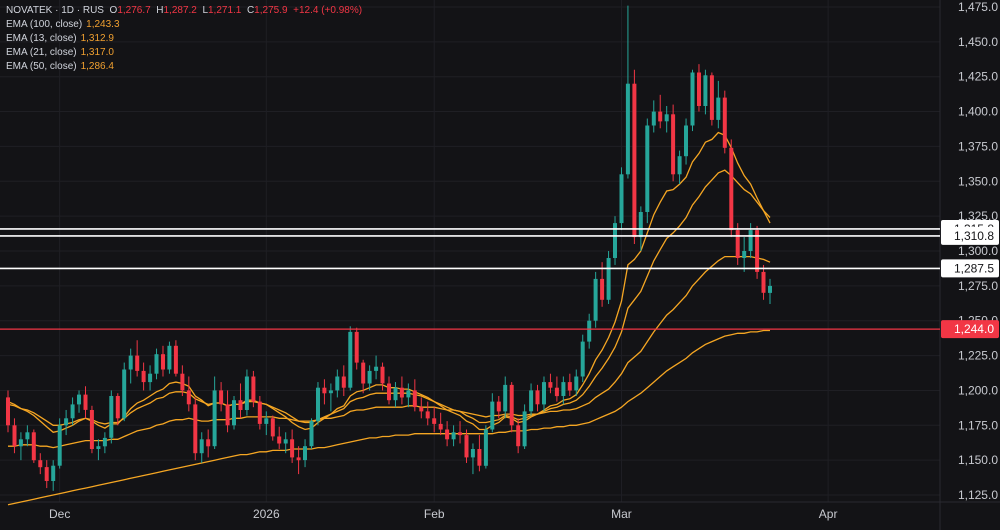 This screenshot has width=1000, height=530. What do you see at coordinates (60, 52) in the screenshot?
I see `indicator-row: EMA (21, close) 1,317.0` at bounding box center [60, 52].